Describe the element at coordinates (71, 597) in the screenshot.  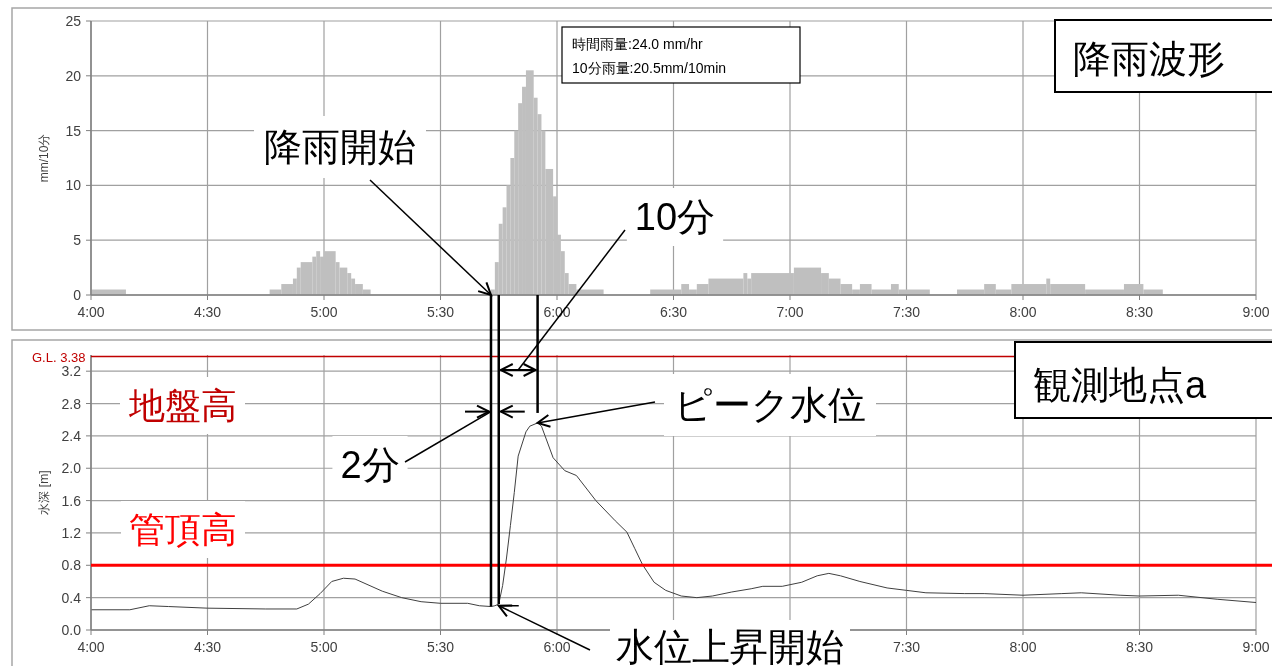
I see `y-tick-label: 0.4` at that location.